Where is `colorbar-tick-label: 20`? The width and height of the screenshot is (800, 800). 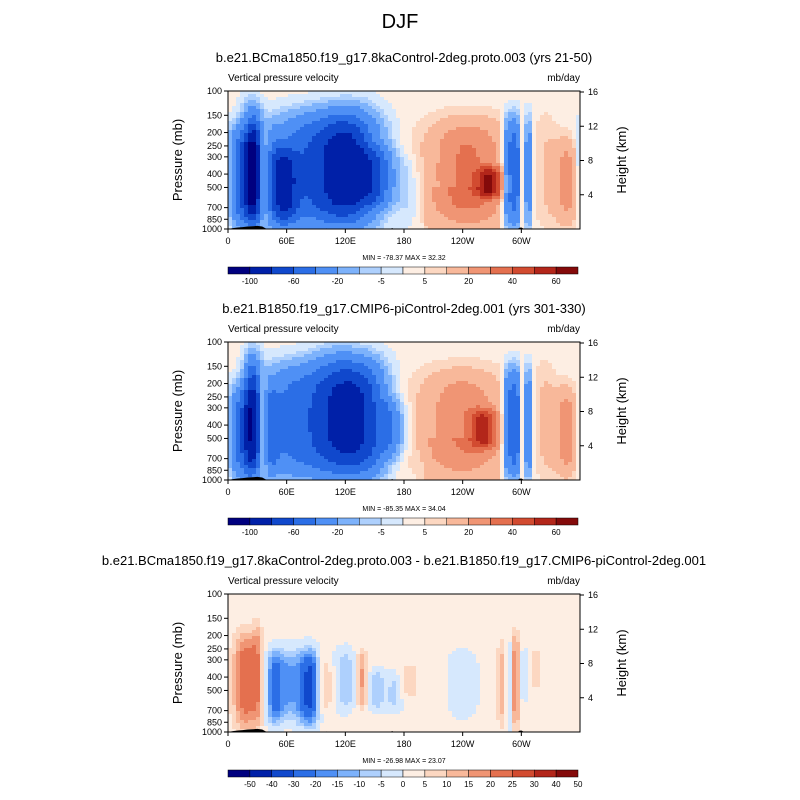 colorbar-tick-label: 20 is located at coordinates (468, 281).